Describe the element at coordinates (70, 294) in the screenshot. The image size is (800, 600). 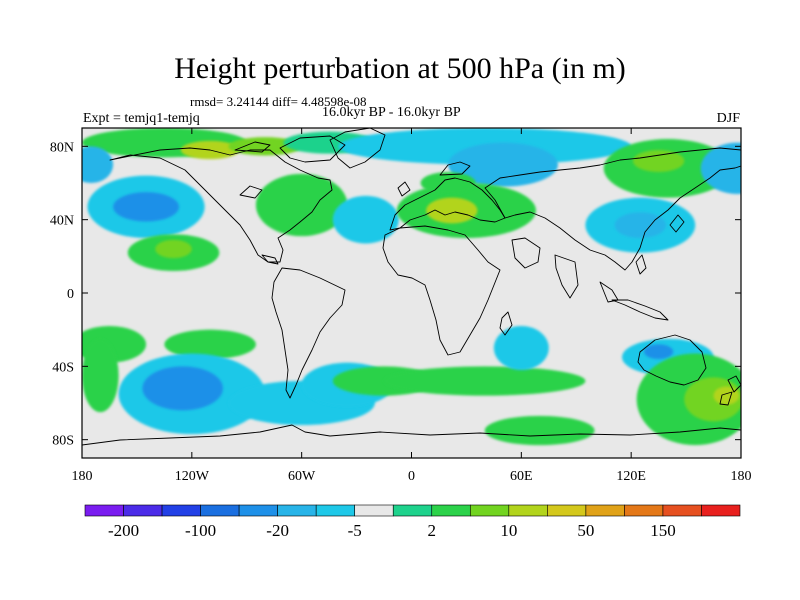
I see `y-tick-label: 0` at that location.